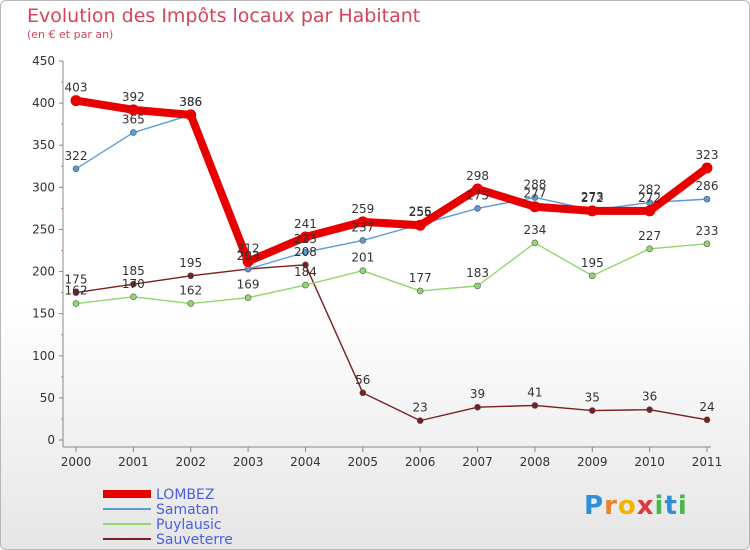 This screenshot has height=550, width=750. Describe the element at coordinates (649, 397) in the screenshot. I see `data-label: 36` at that location.